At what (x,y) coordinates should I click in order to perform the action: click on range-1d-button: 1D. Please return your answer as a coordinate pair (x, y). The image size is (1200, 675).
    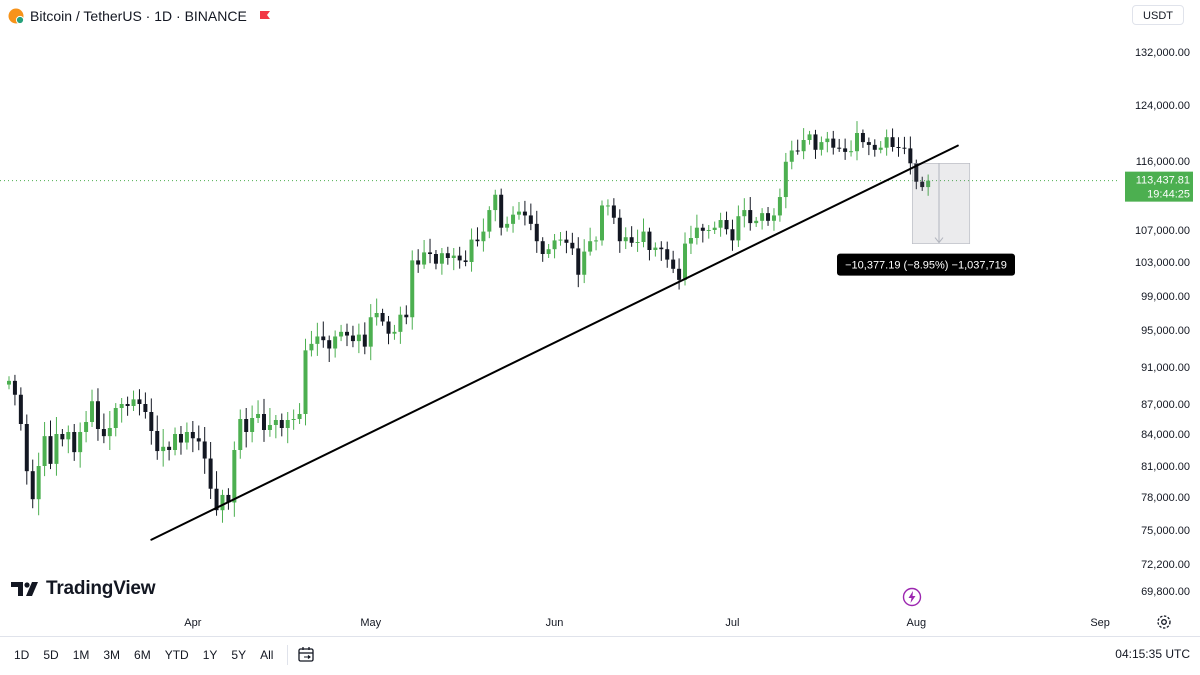
    Looking at the image, I should click on (21, 655).